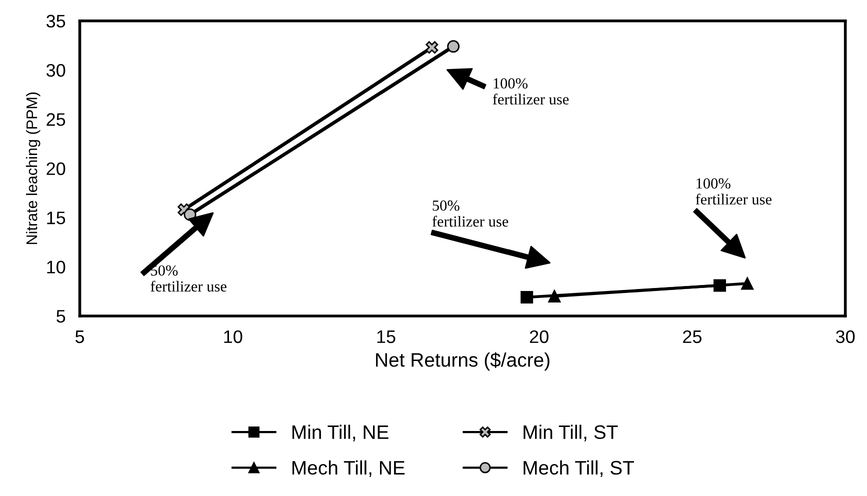  What do you see at coordinates (61, 316) in the screenshot?
I see `y-tick-label: 5` at bounding box center [61, 316].